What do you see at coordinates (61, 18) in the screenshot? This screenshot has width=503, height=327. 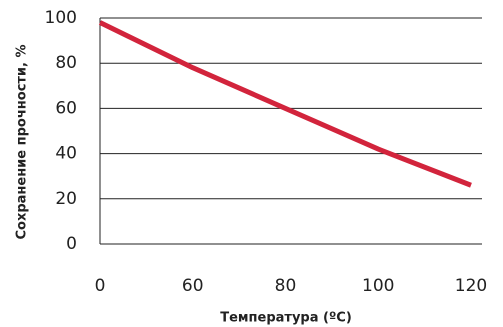 I see `y-tick-label: 100` at bounding box center [61, 18].